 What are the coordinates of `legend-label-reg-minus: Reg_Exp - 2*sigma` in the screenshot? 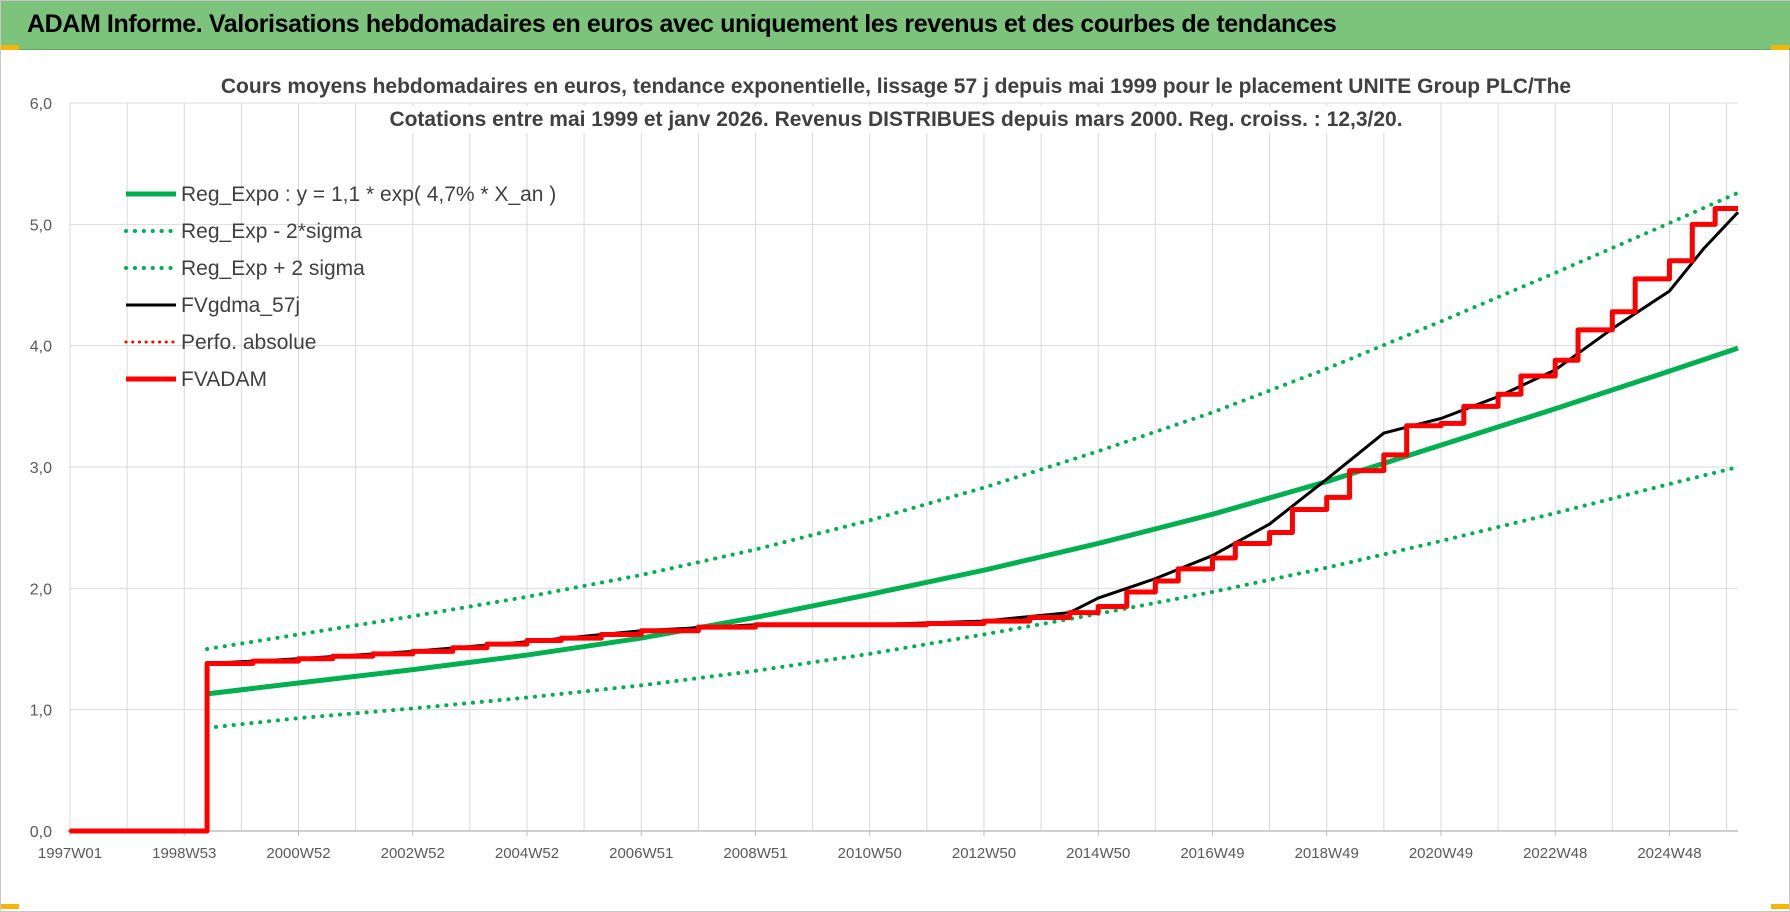 It's located at (271, 231).